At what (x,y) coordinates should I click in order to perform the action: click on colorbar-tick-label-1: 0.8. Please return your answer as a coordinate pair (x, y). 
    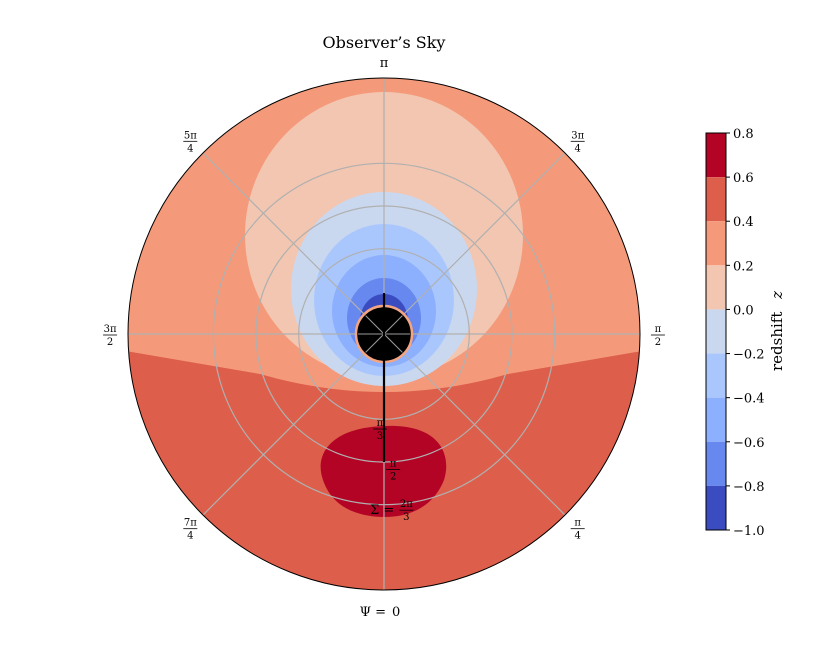
    Looking at the image, I should click on (743, 134).